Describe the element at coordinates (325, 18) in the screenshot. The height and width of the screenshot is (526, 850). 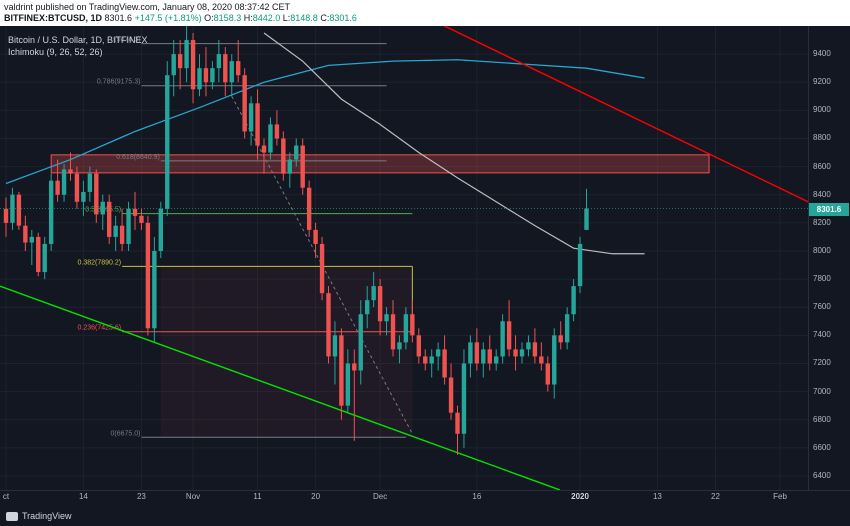
I see `close-label: C:` at that location.